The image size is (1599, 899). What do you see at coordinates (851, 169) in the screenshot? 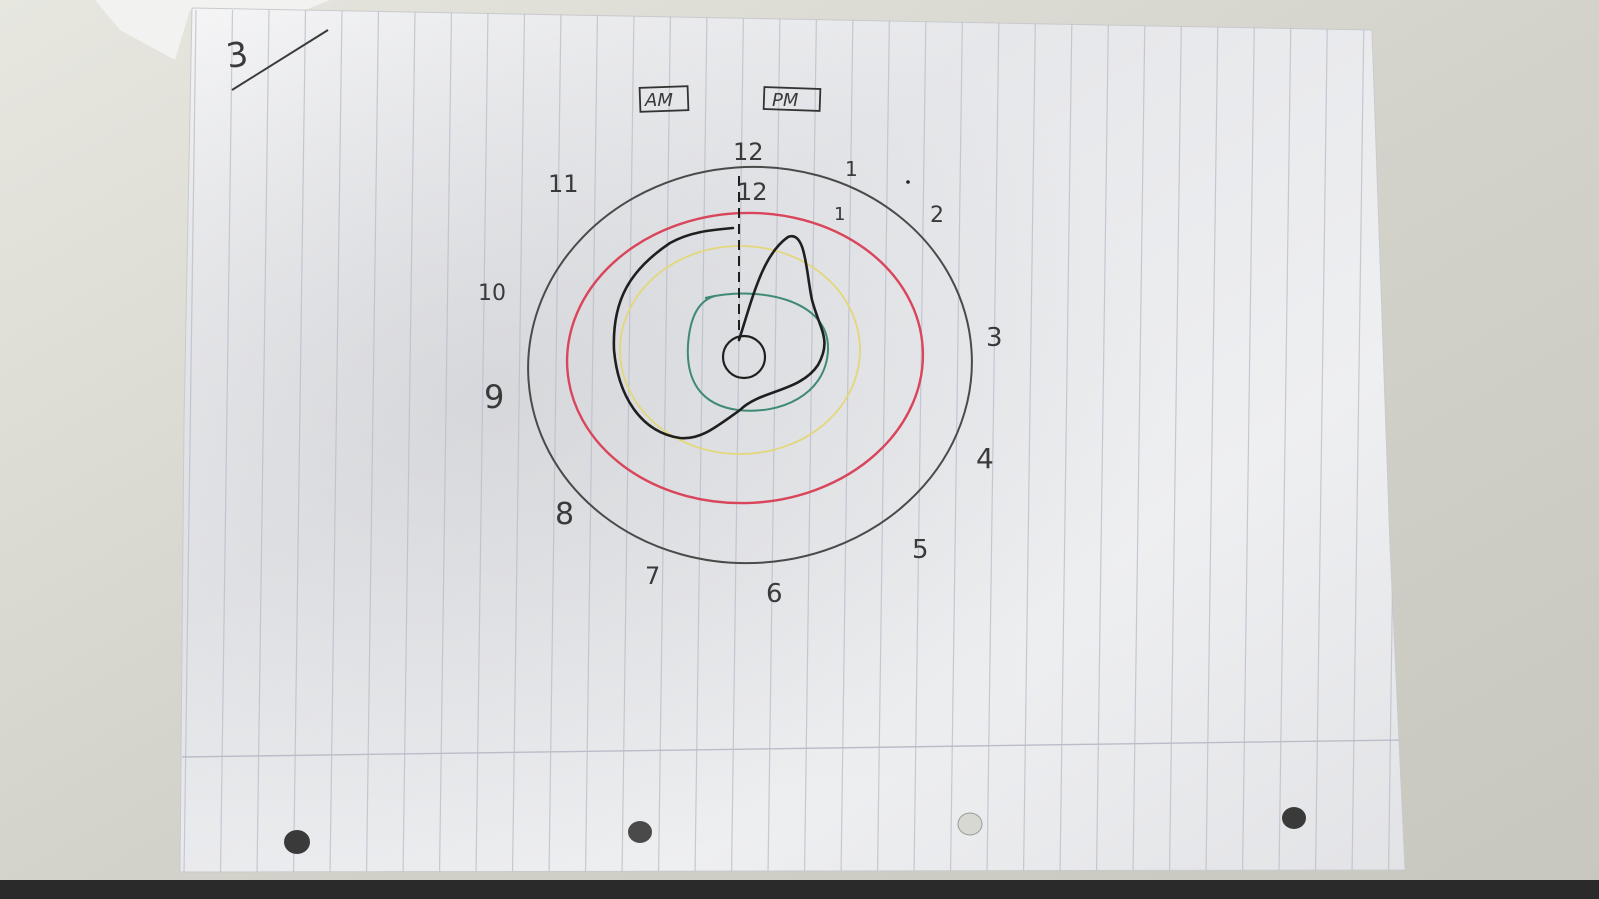
I see `hour-label-1: 1` at bounding box center [851, 169].